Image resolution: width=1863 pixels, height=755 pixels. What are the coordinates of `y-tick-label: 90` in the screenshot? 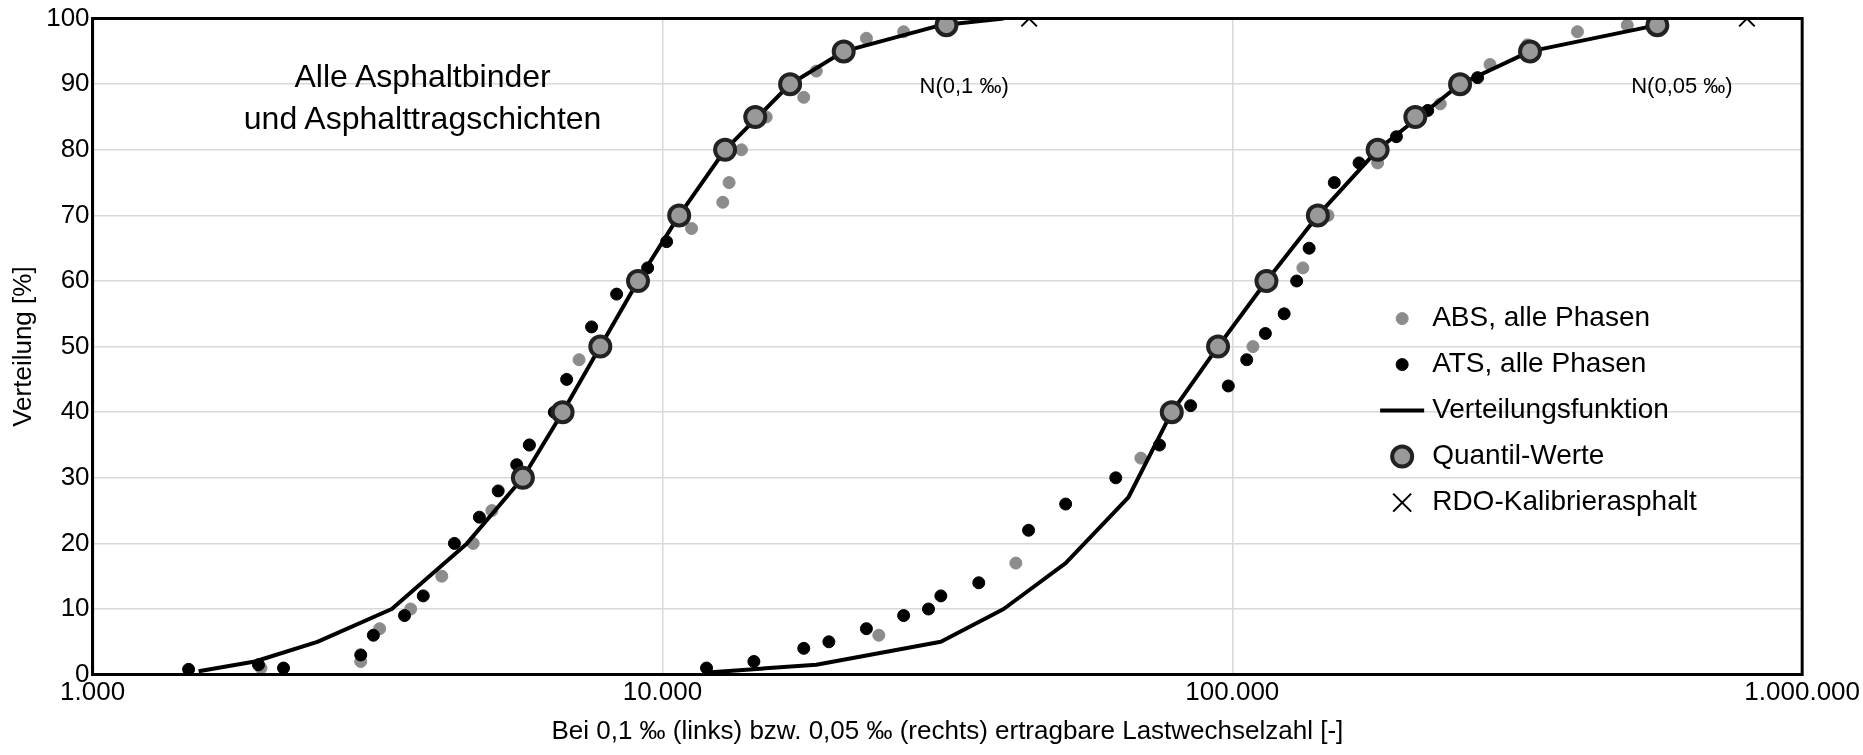 It's located at (75, 82).